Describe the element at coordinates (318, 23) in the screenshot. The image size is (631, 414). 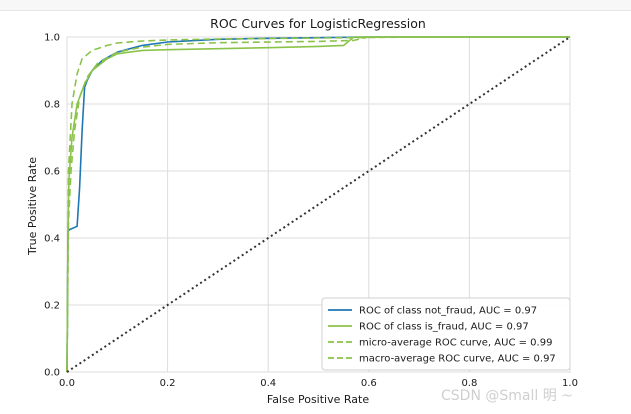
I see `chart-title: ROC Curves for LogisticRegression` at that location.